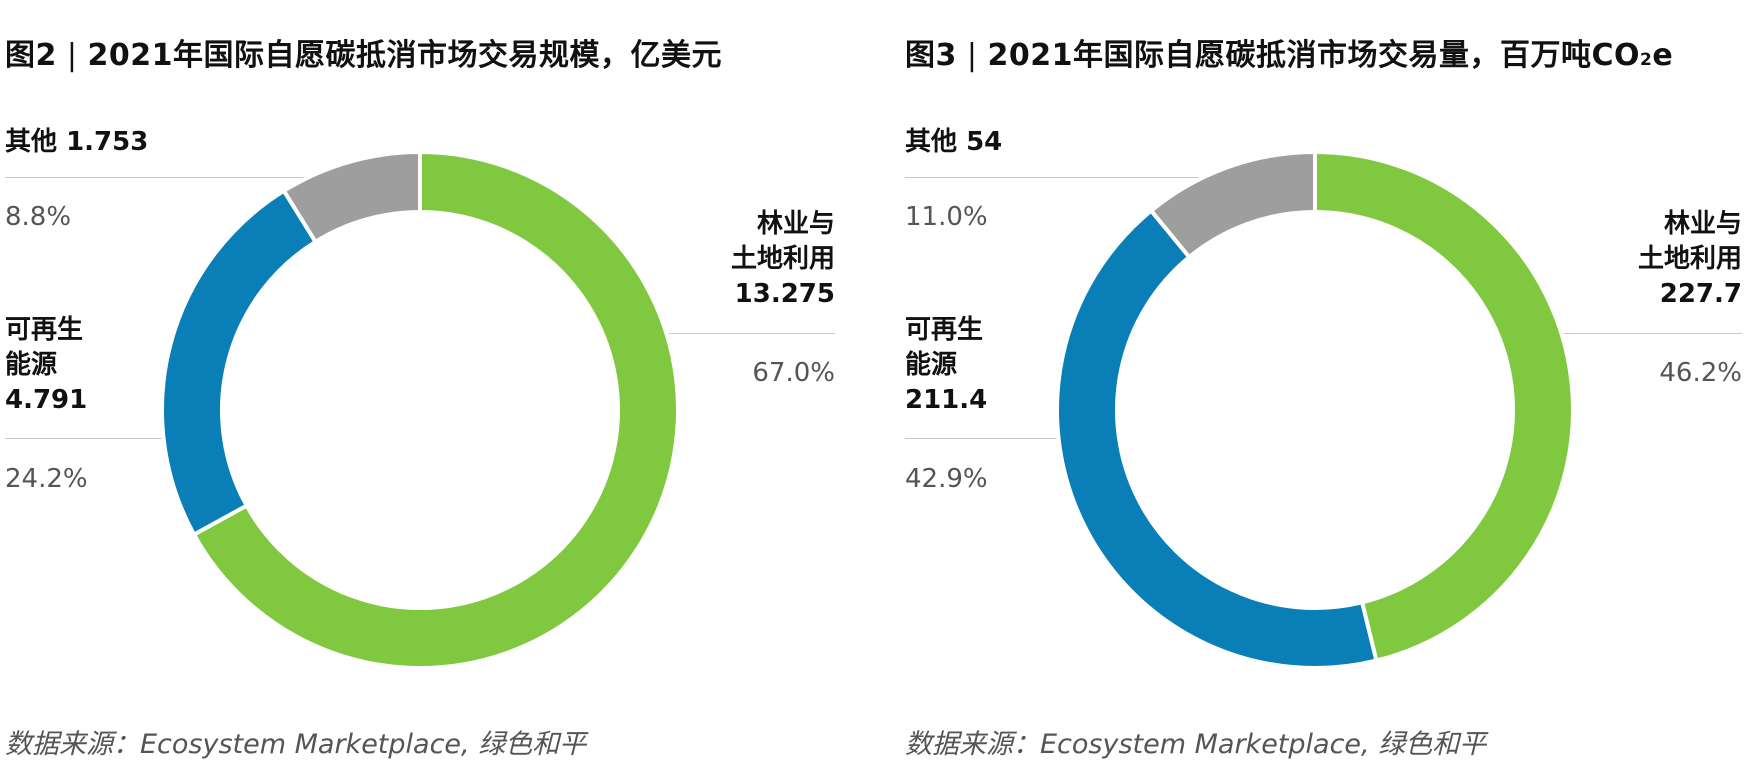 The image size is (1748, 776). I want to click on other-value: 54, so click(984, 142).